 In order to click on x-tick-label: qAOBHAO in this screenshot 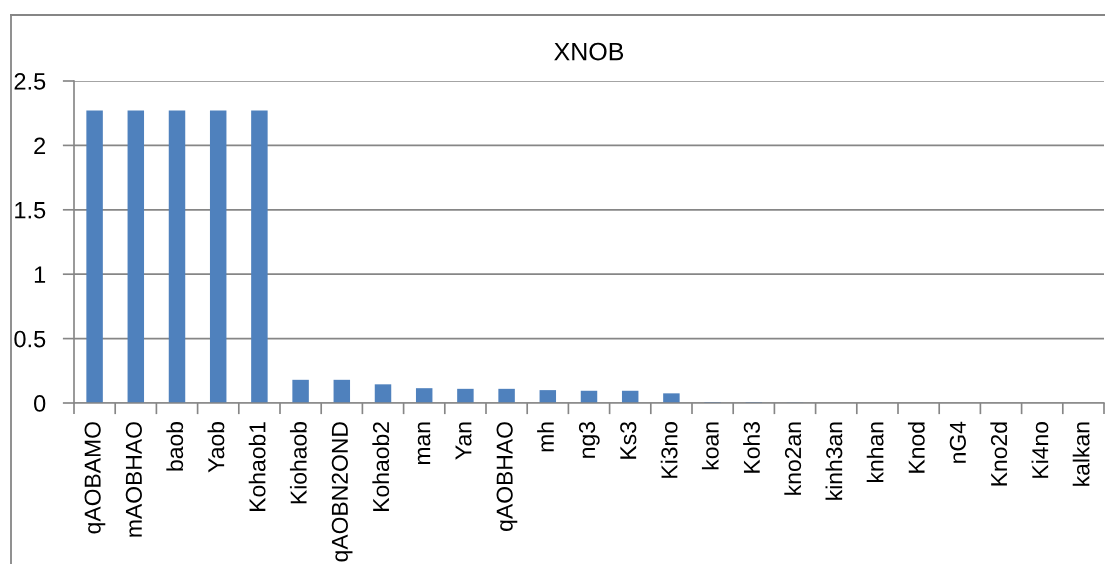, I will do `click(507, 476)`.